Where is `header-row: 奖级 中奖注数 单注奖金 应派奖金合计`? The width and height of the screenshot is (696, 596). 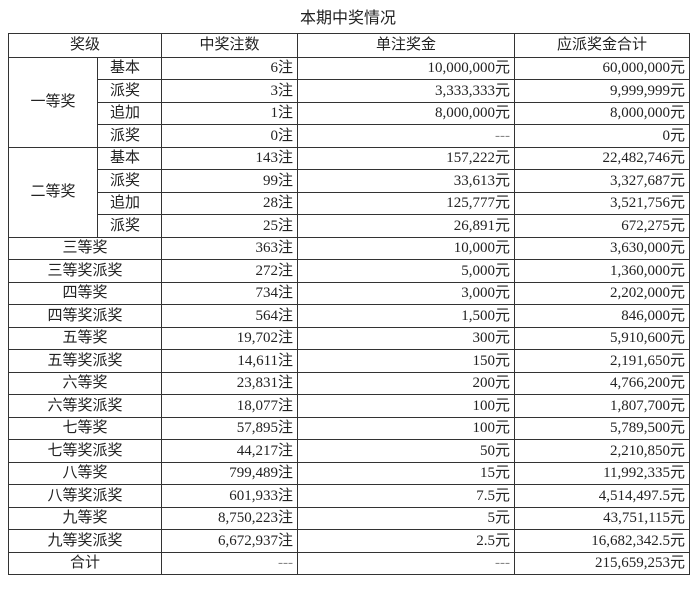
header-row: 奖级 中奖注数 单注奖金 应派奖金合计 is located at coordinates (349, 45).